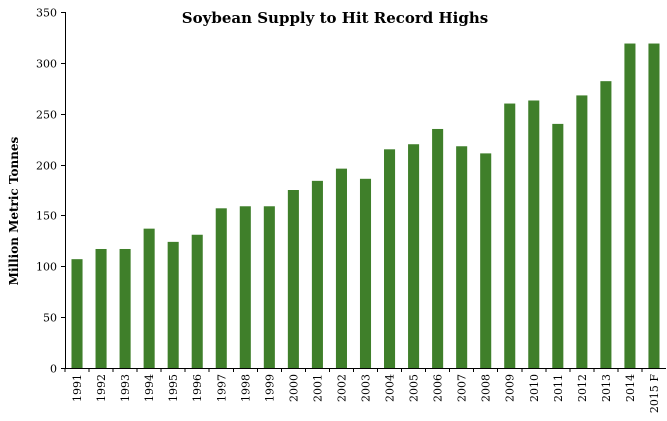 The height and width of the screenshot is (421, 667). What do you see at coordinates (149, 388) in the screenshot?
I see `x-tick-label: 1994` at bounding box center [149, 388].